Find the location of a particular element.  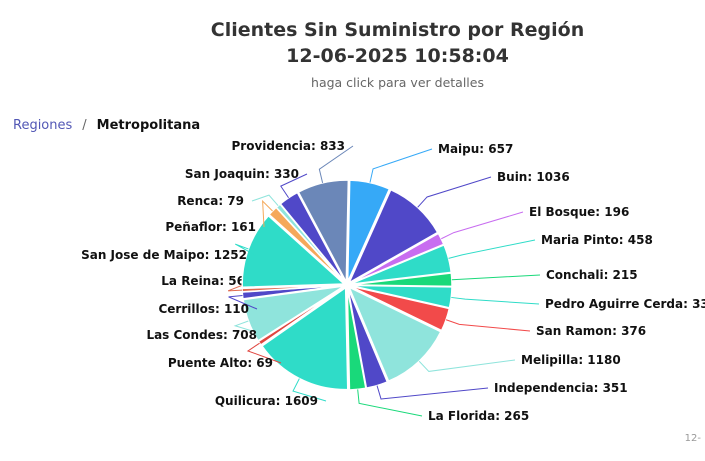

data-label: Providencia: 833 is located at coordinates (288, 146).